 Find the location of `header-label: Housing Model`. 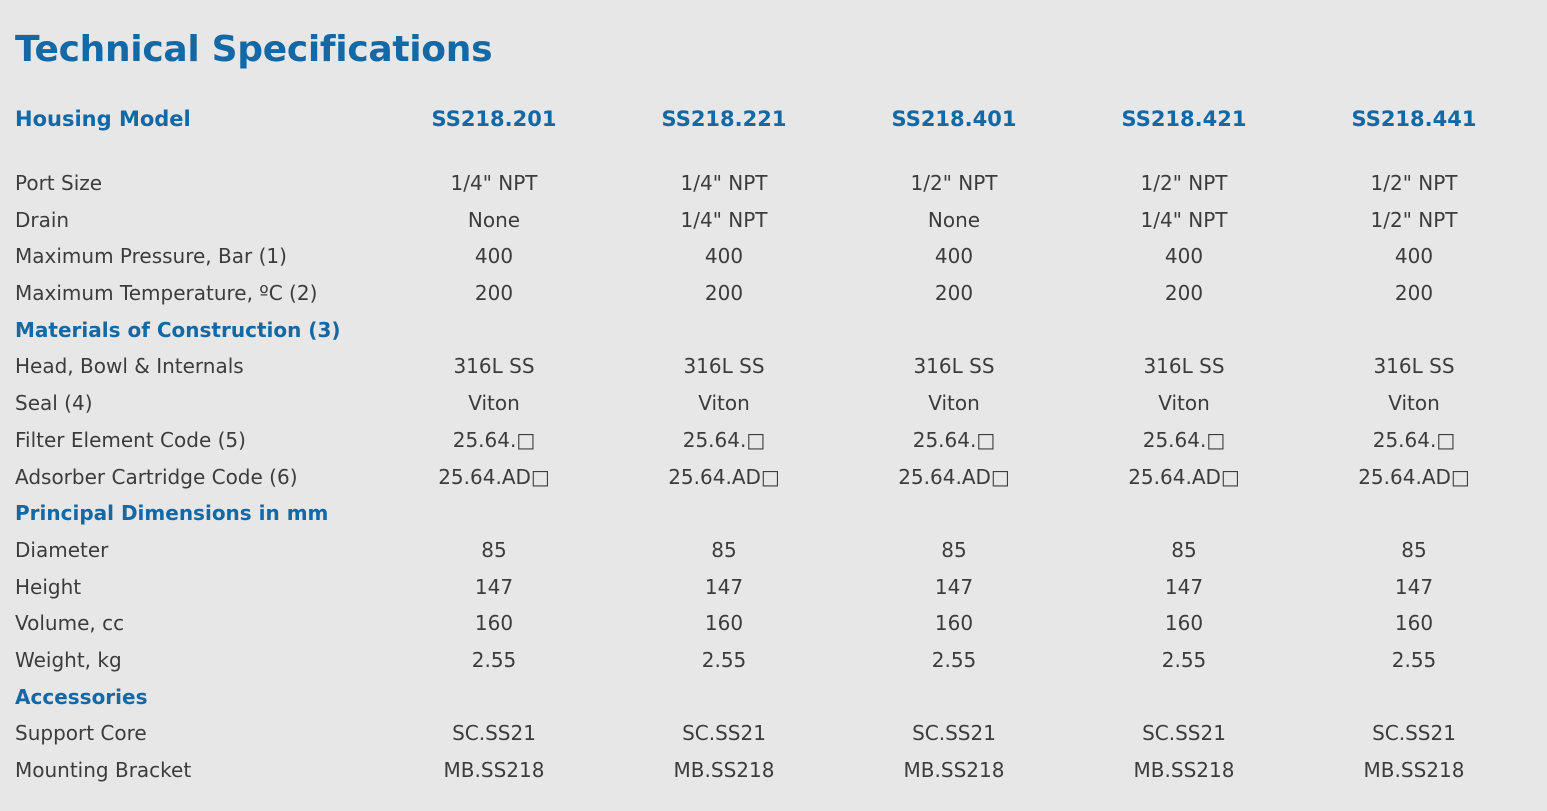

header-label: Housing Model is located at coordinates (103, 119).